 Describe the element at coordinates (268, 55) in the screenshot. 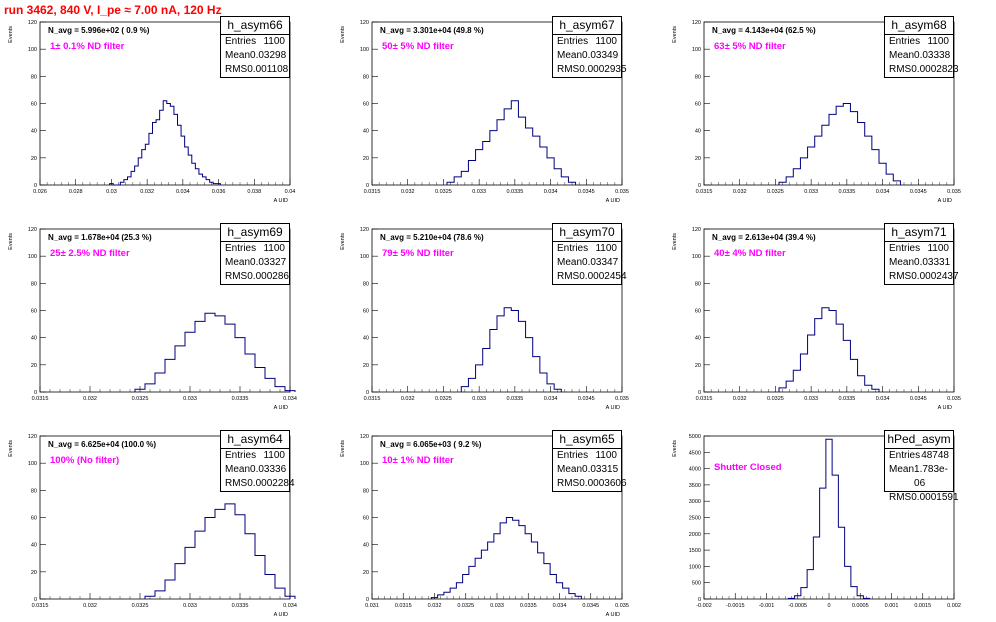

I see `mean-value: 0.03298` at that location.